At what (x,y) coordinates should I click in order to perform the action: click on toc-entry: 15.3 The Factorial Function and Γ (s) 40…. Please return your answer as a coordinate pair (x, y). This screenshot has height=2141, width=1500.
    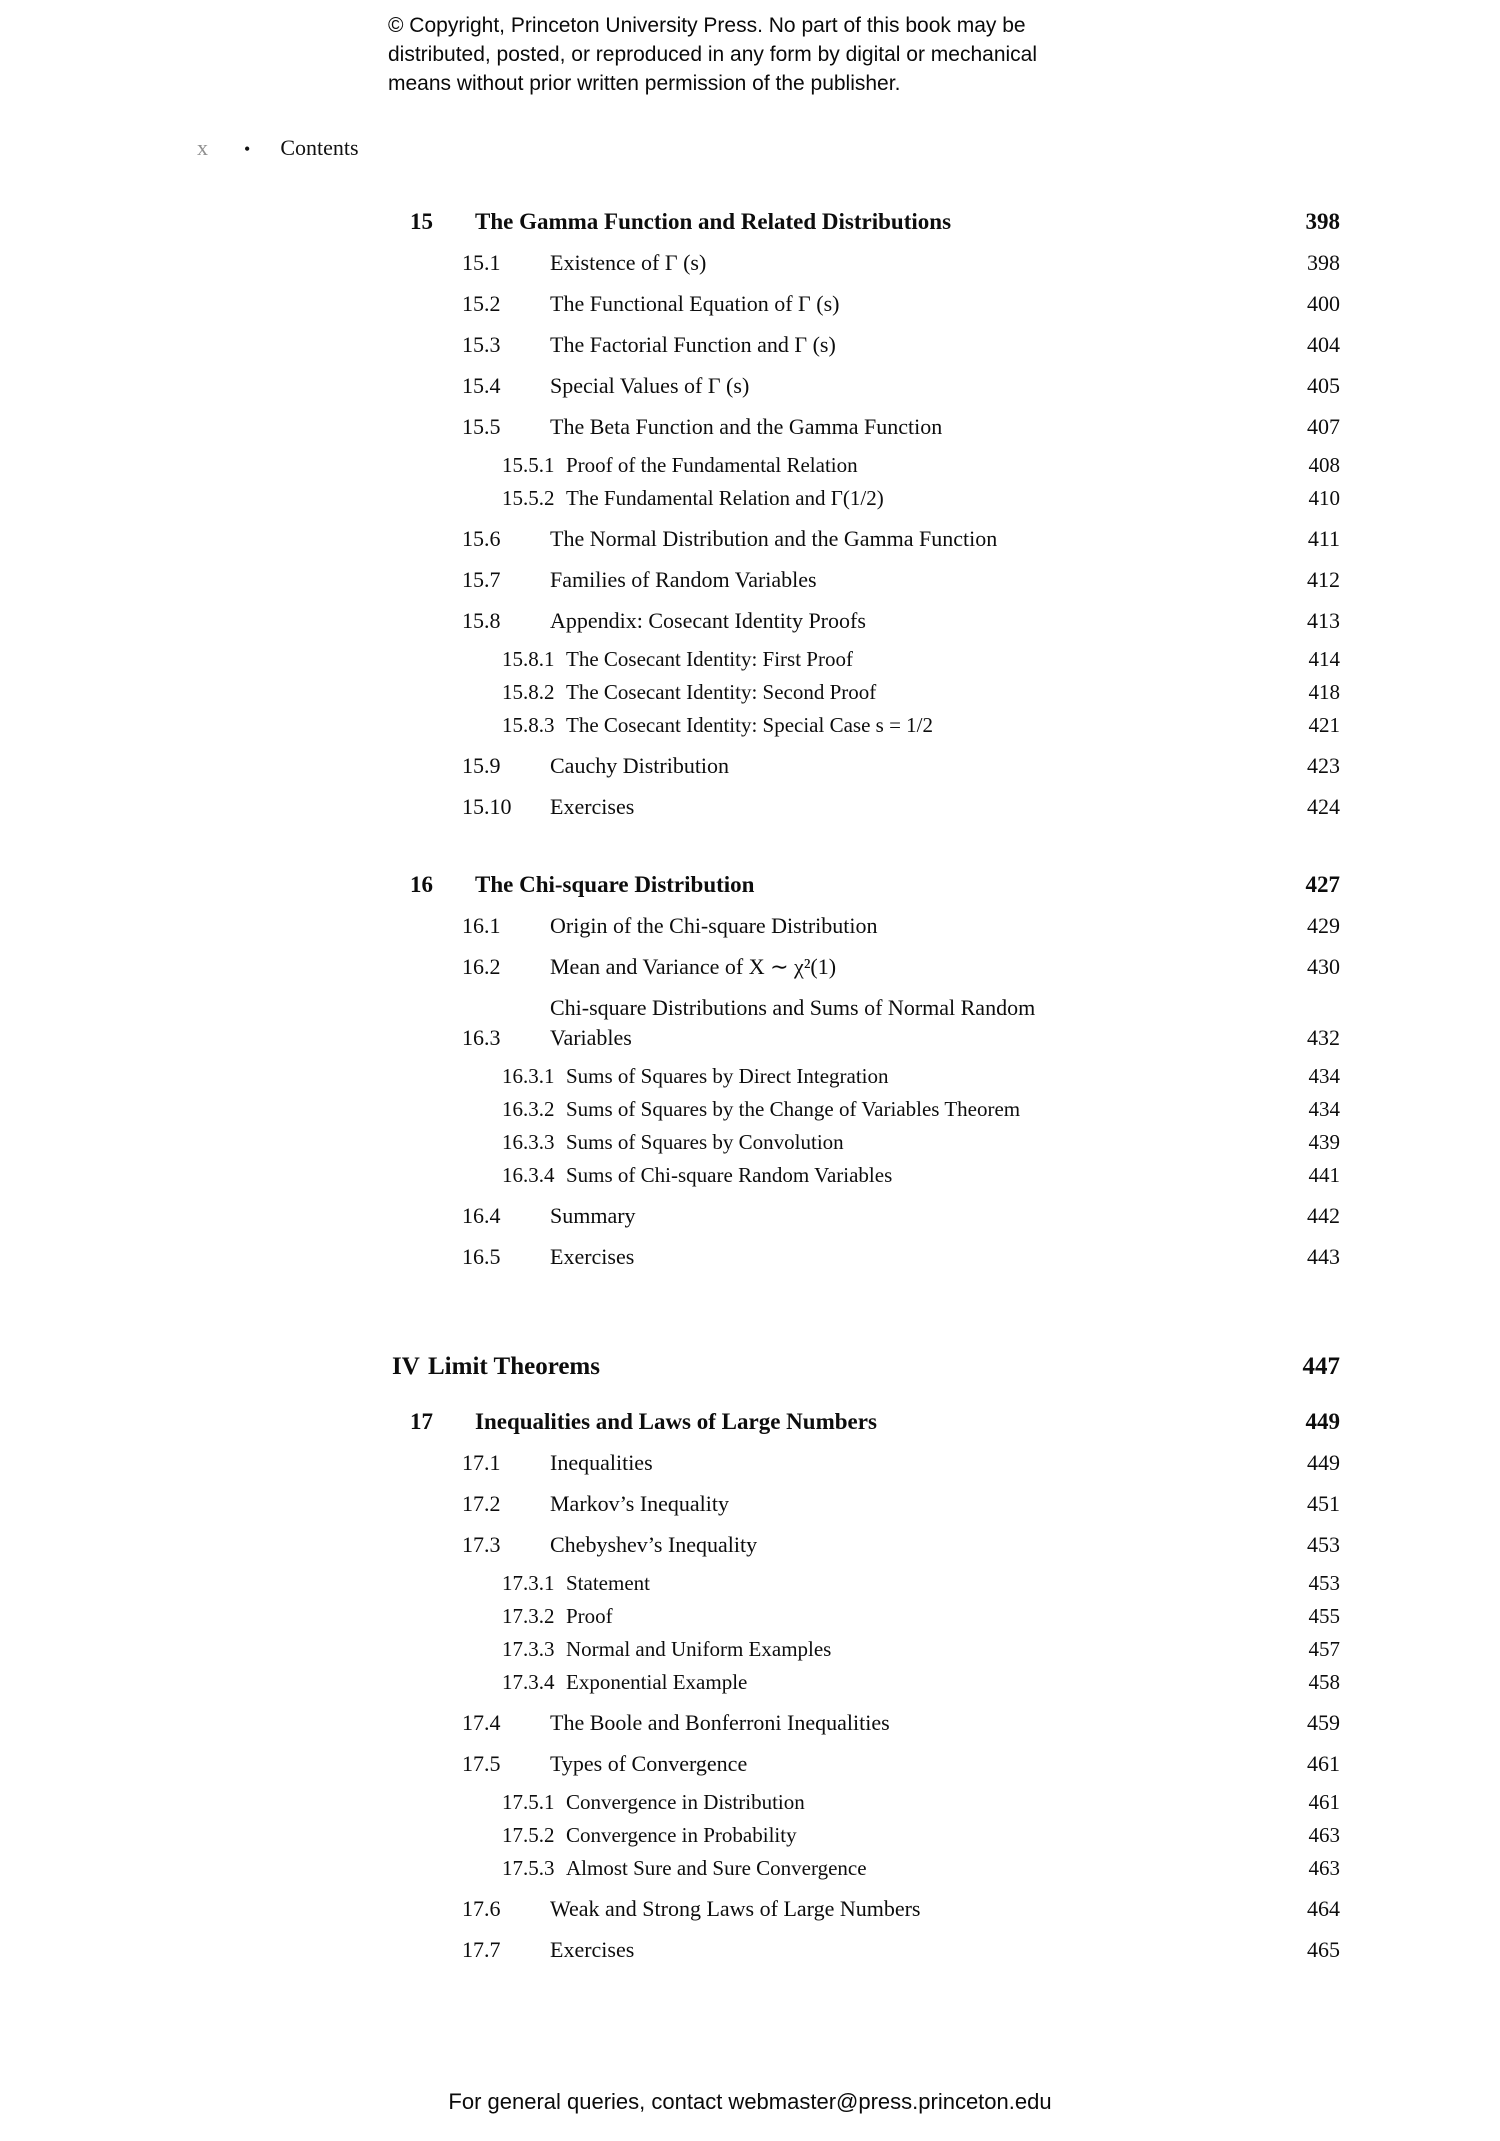
    Looking at the image, I should click on (866, 345).